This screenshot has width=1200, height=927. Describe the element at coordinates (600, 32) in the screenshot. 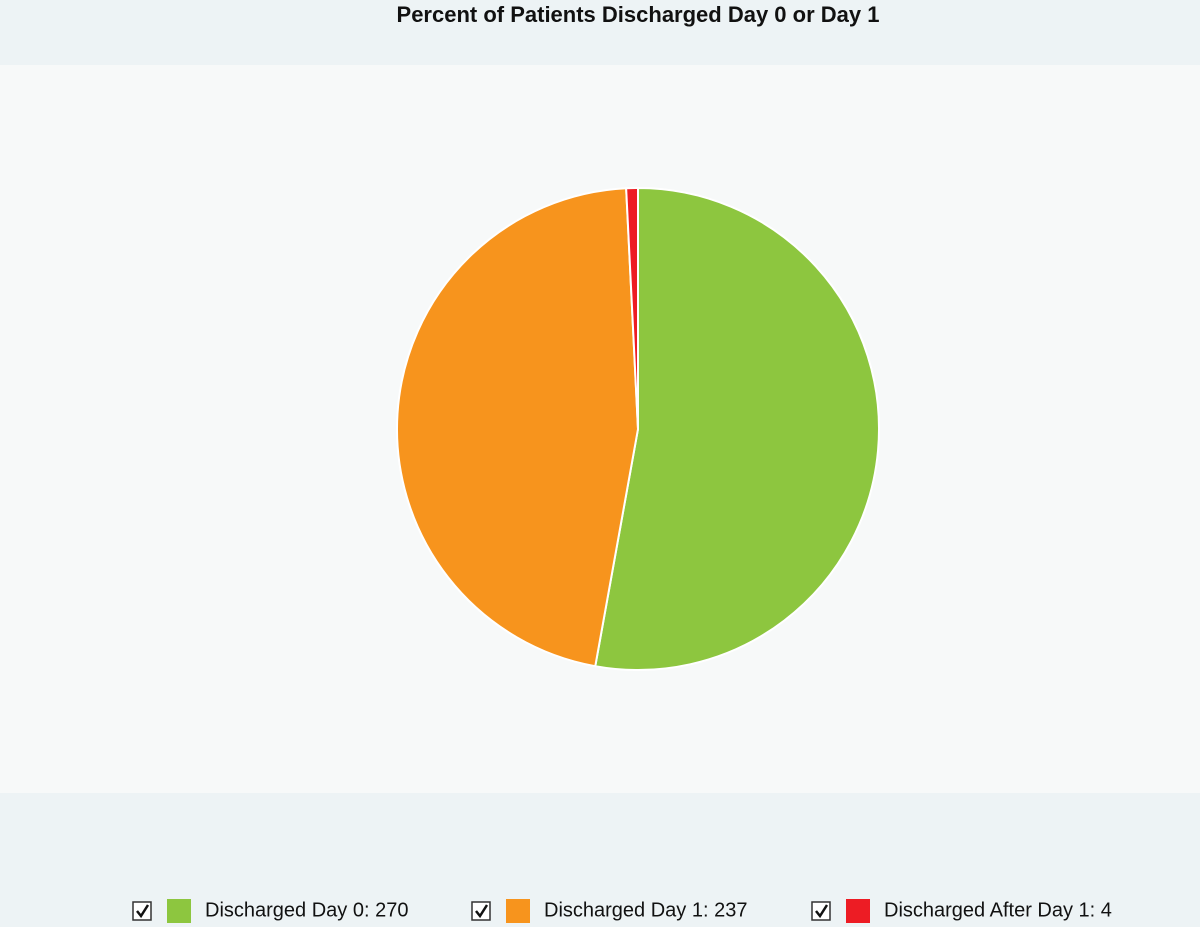

I see `header-band` at that location.